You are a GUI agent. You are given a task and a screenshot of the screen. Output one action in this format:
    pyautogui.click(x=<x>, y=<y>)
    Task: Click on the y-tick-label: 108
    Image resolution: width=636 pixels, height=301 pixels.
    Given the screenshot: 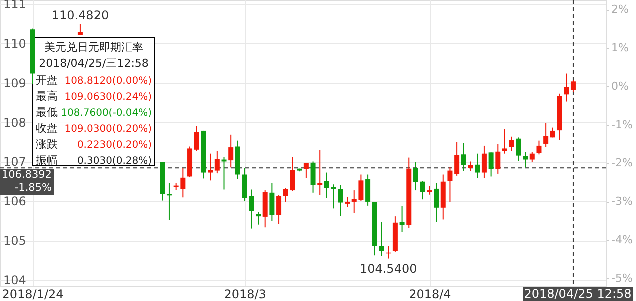 What is the action you would take?
    pyautogui.click(x=15, y=123)
    